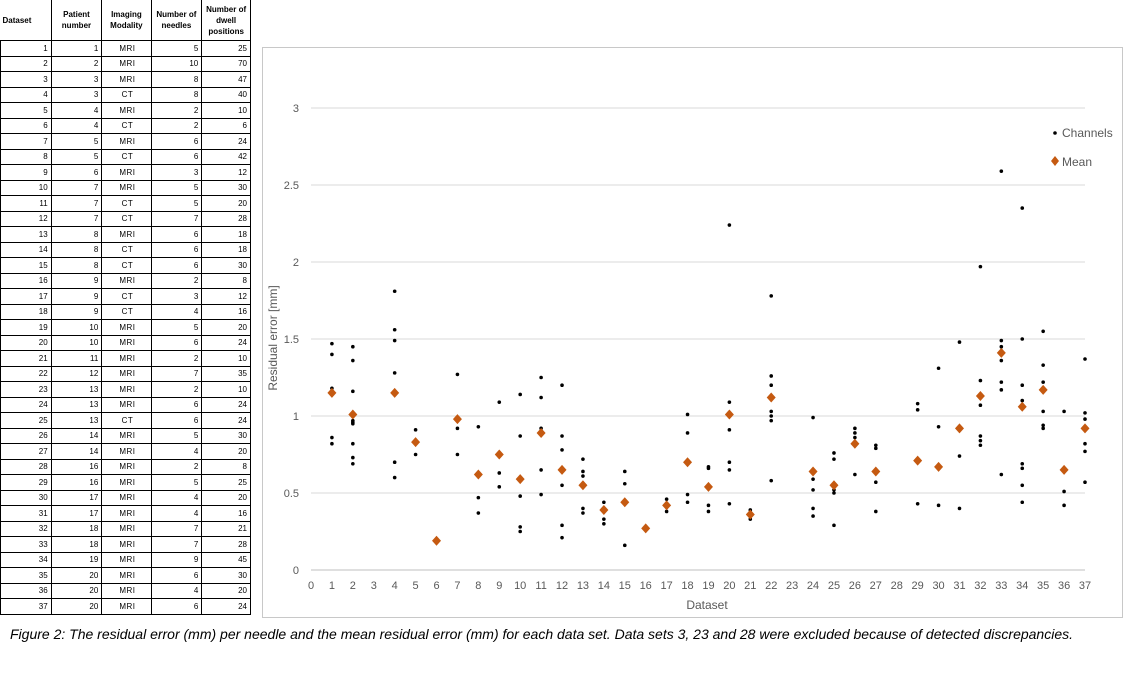  Describe the element at coordinates (26, 575) in the screenshot. I see `cell-dataset: 35` at that location.